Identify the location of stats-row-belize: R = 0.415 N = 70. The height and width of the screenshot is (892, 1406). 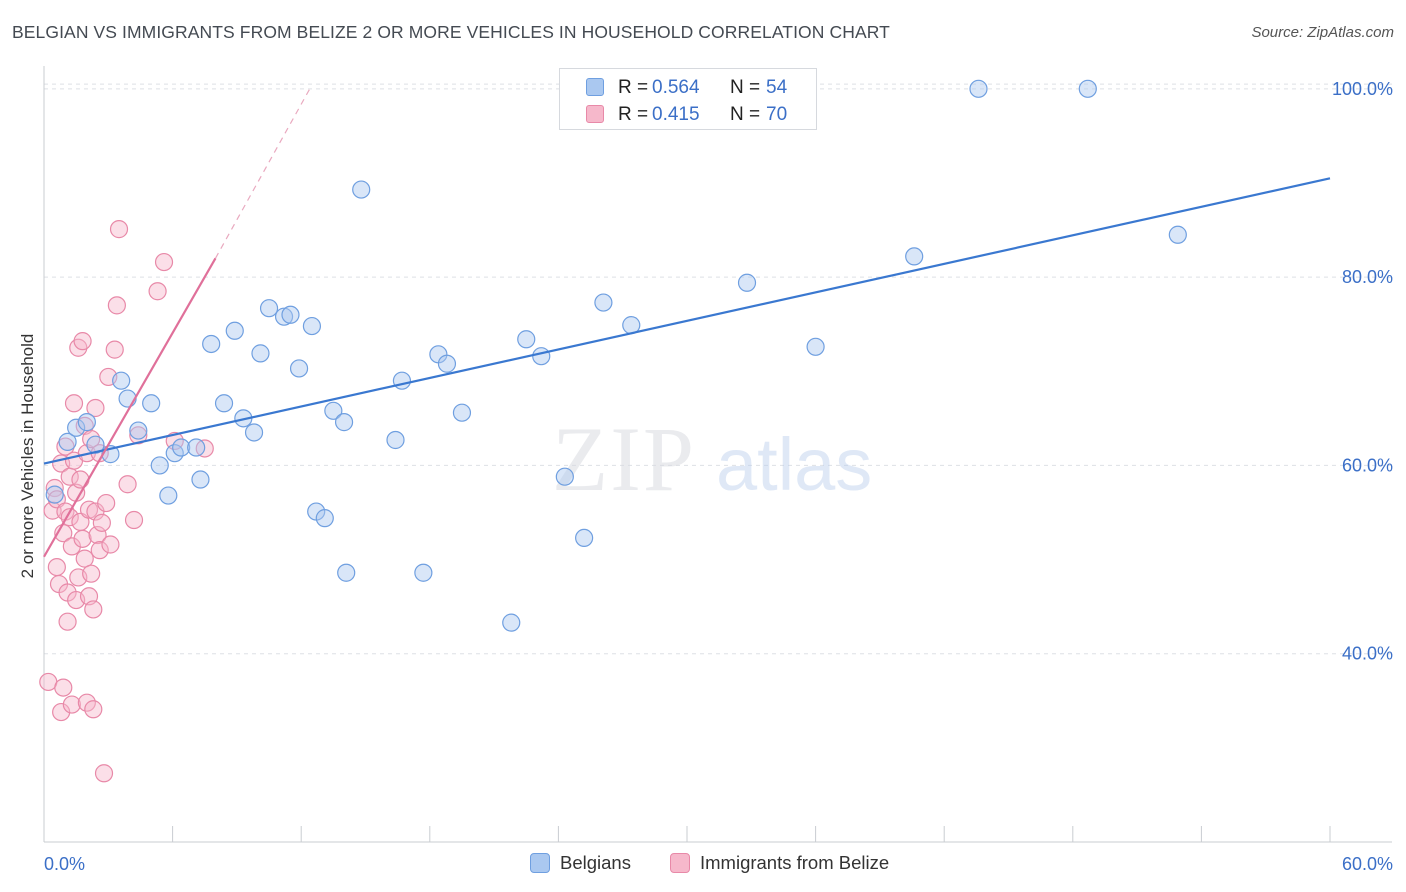
(688, 114).